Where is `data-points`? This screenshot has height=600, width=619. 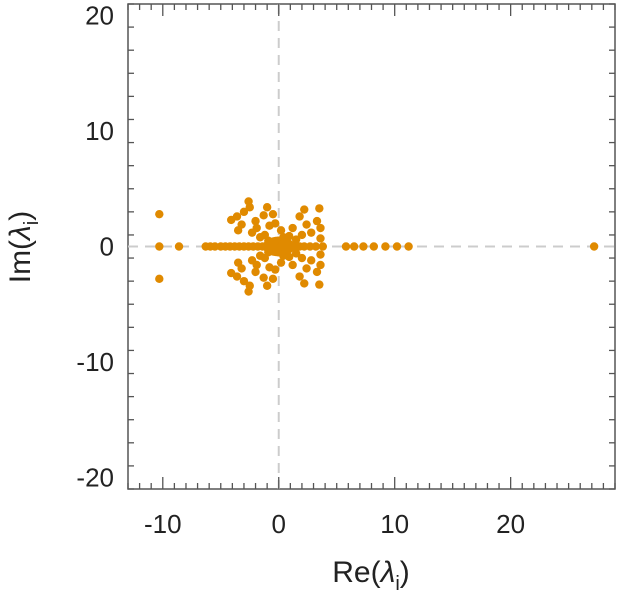 data-points is located at coordinates (377, 246).